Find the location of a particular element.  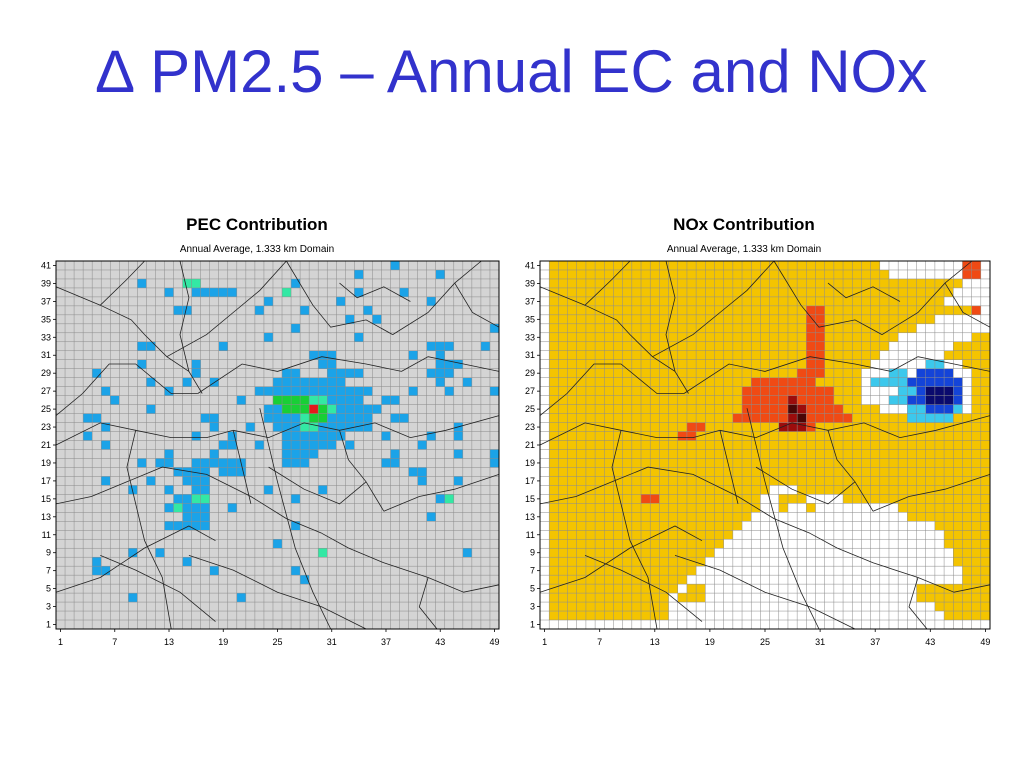

nox-boundary-line is located at coordinates (729, 467).